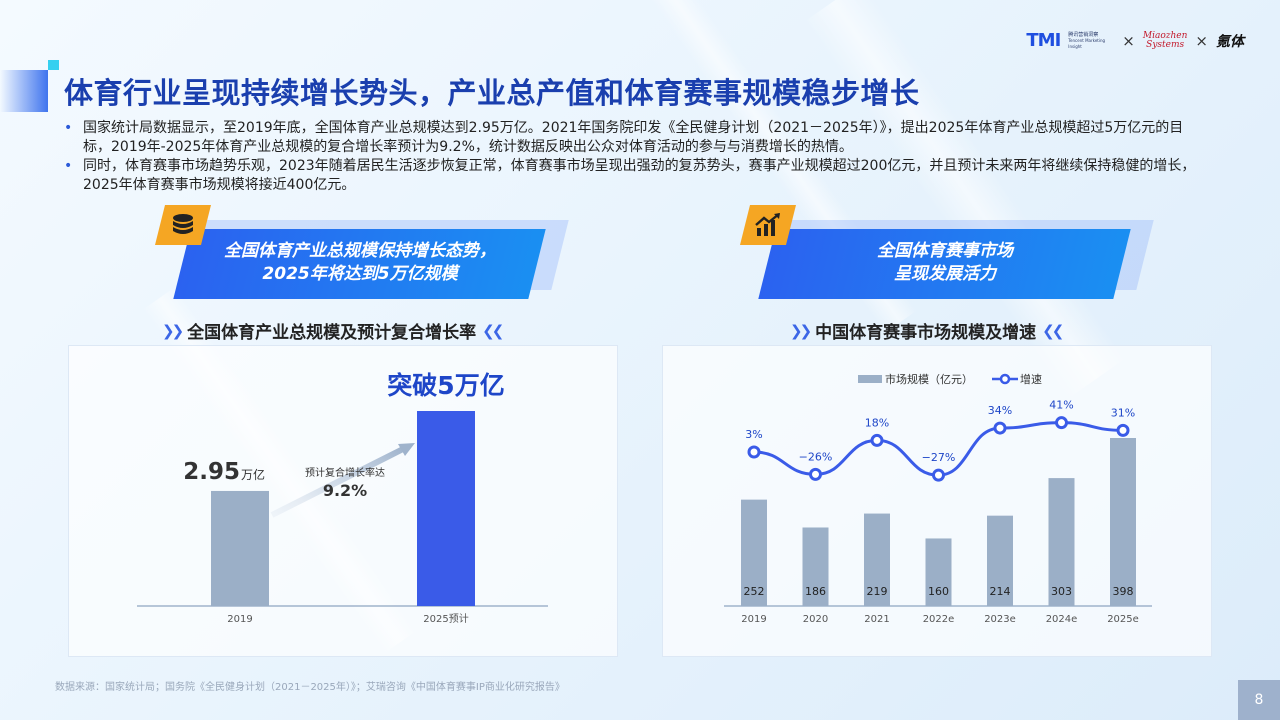 The height and width of the screenshot is (720, 1280). Describe the element at coordinates (360, 262) in the screenshot. I see `left-banner-text: 全国体育产业总规模保持增长态势， 2025年将达到5万亿规模` at that location.